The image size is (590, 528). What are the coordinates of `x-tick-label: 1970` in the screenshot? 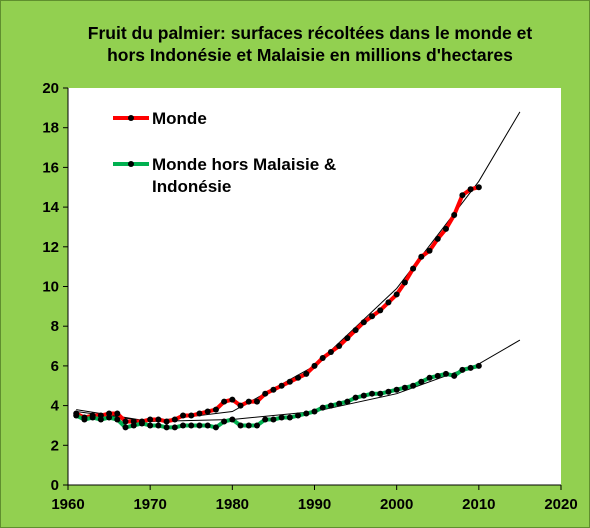 It's located at (149, 504).